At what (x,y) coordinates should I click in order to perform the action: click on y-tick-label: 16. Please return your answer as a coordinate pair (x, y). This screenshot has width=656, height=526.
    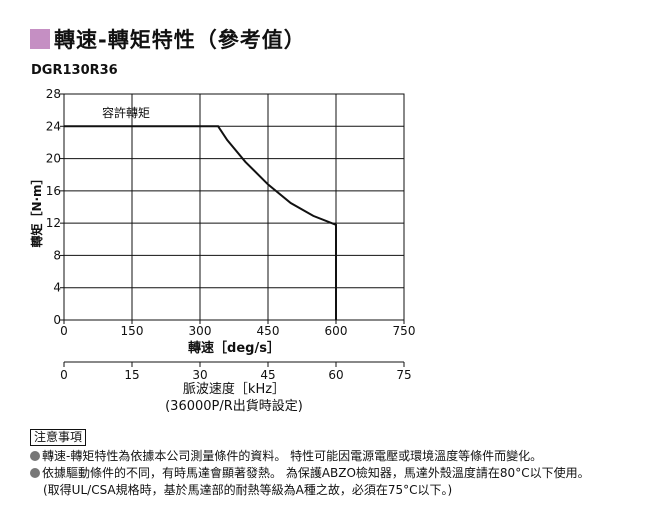
    Looking at the image, I should click on (53, 191).